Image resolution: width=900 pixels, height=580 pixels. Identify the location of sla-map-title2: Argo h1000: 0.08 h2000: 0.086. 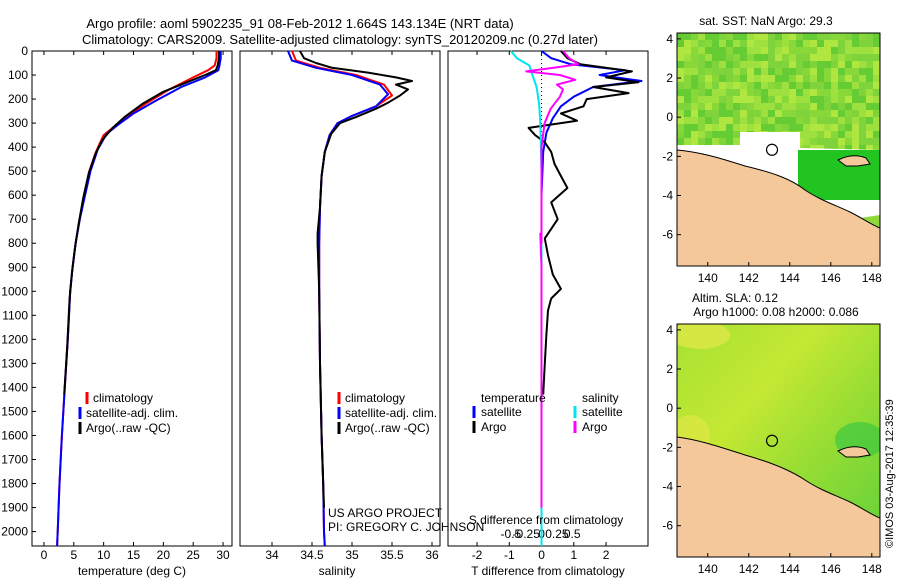
(776, 312).